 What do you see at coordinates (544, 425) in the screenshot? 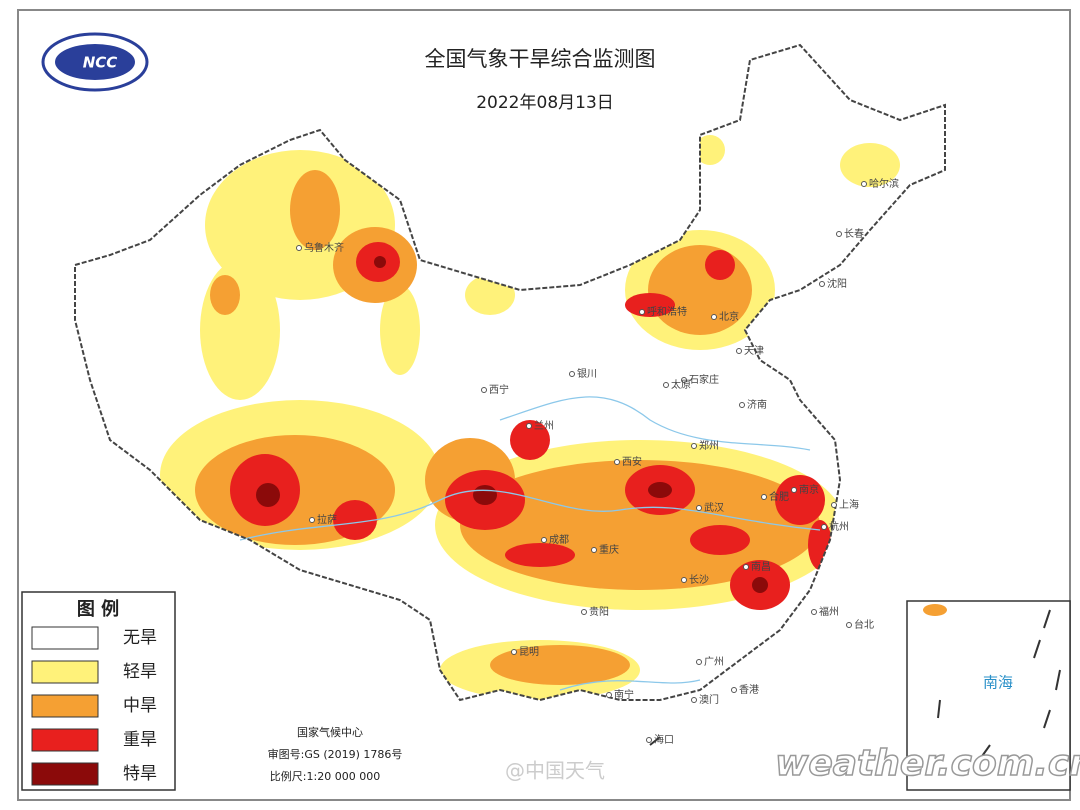
I see `city-label: 兰州` at bounding box center [544, 425].